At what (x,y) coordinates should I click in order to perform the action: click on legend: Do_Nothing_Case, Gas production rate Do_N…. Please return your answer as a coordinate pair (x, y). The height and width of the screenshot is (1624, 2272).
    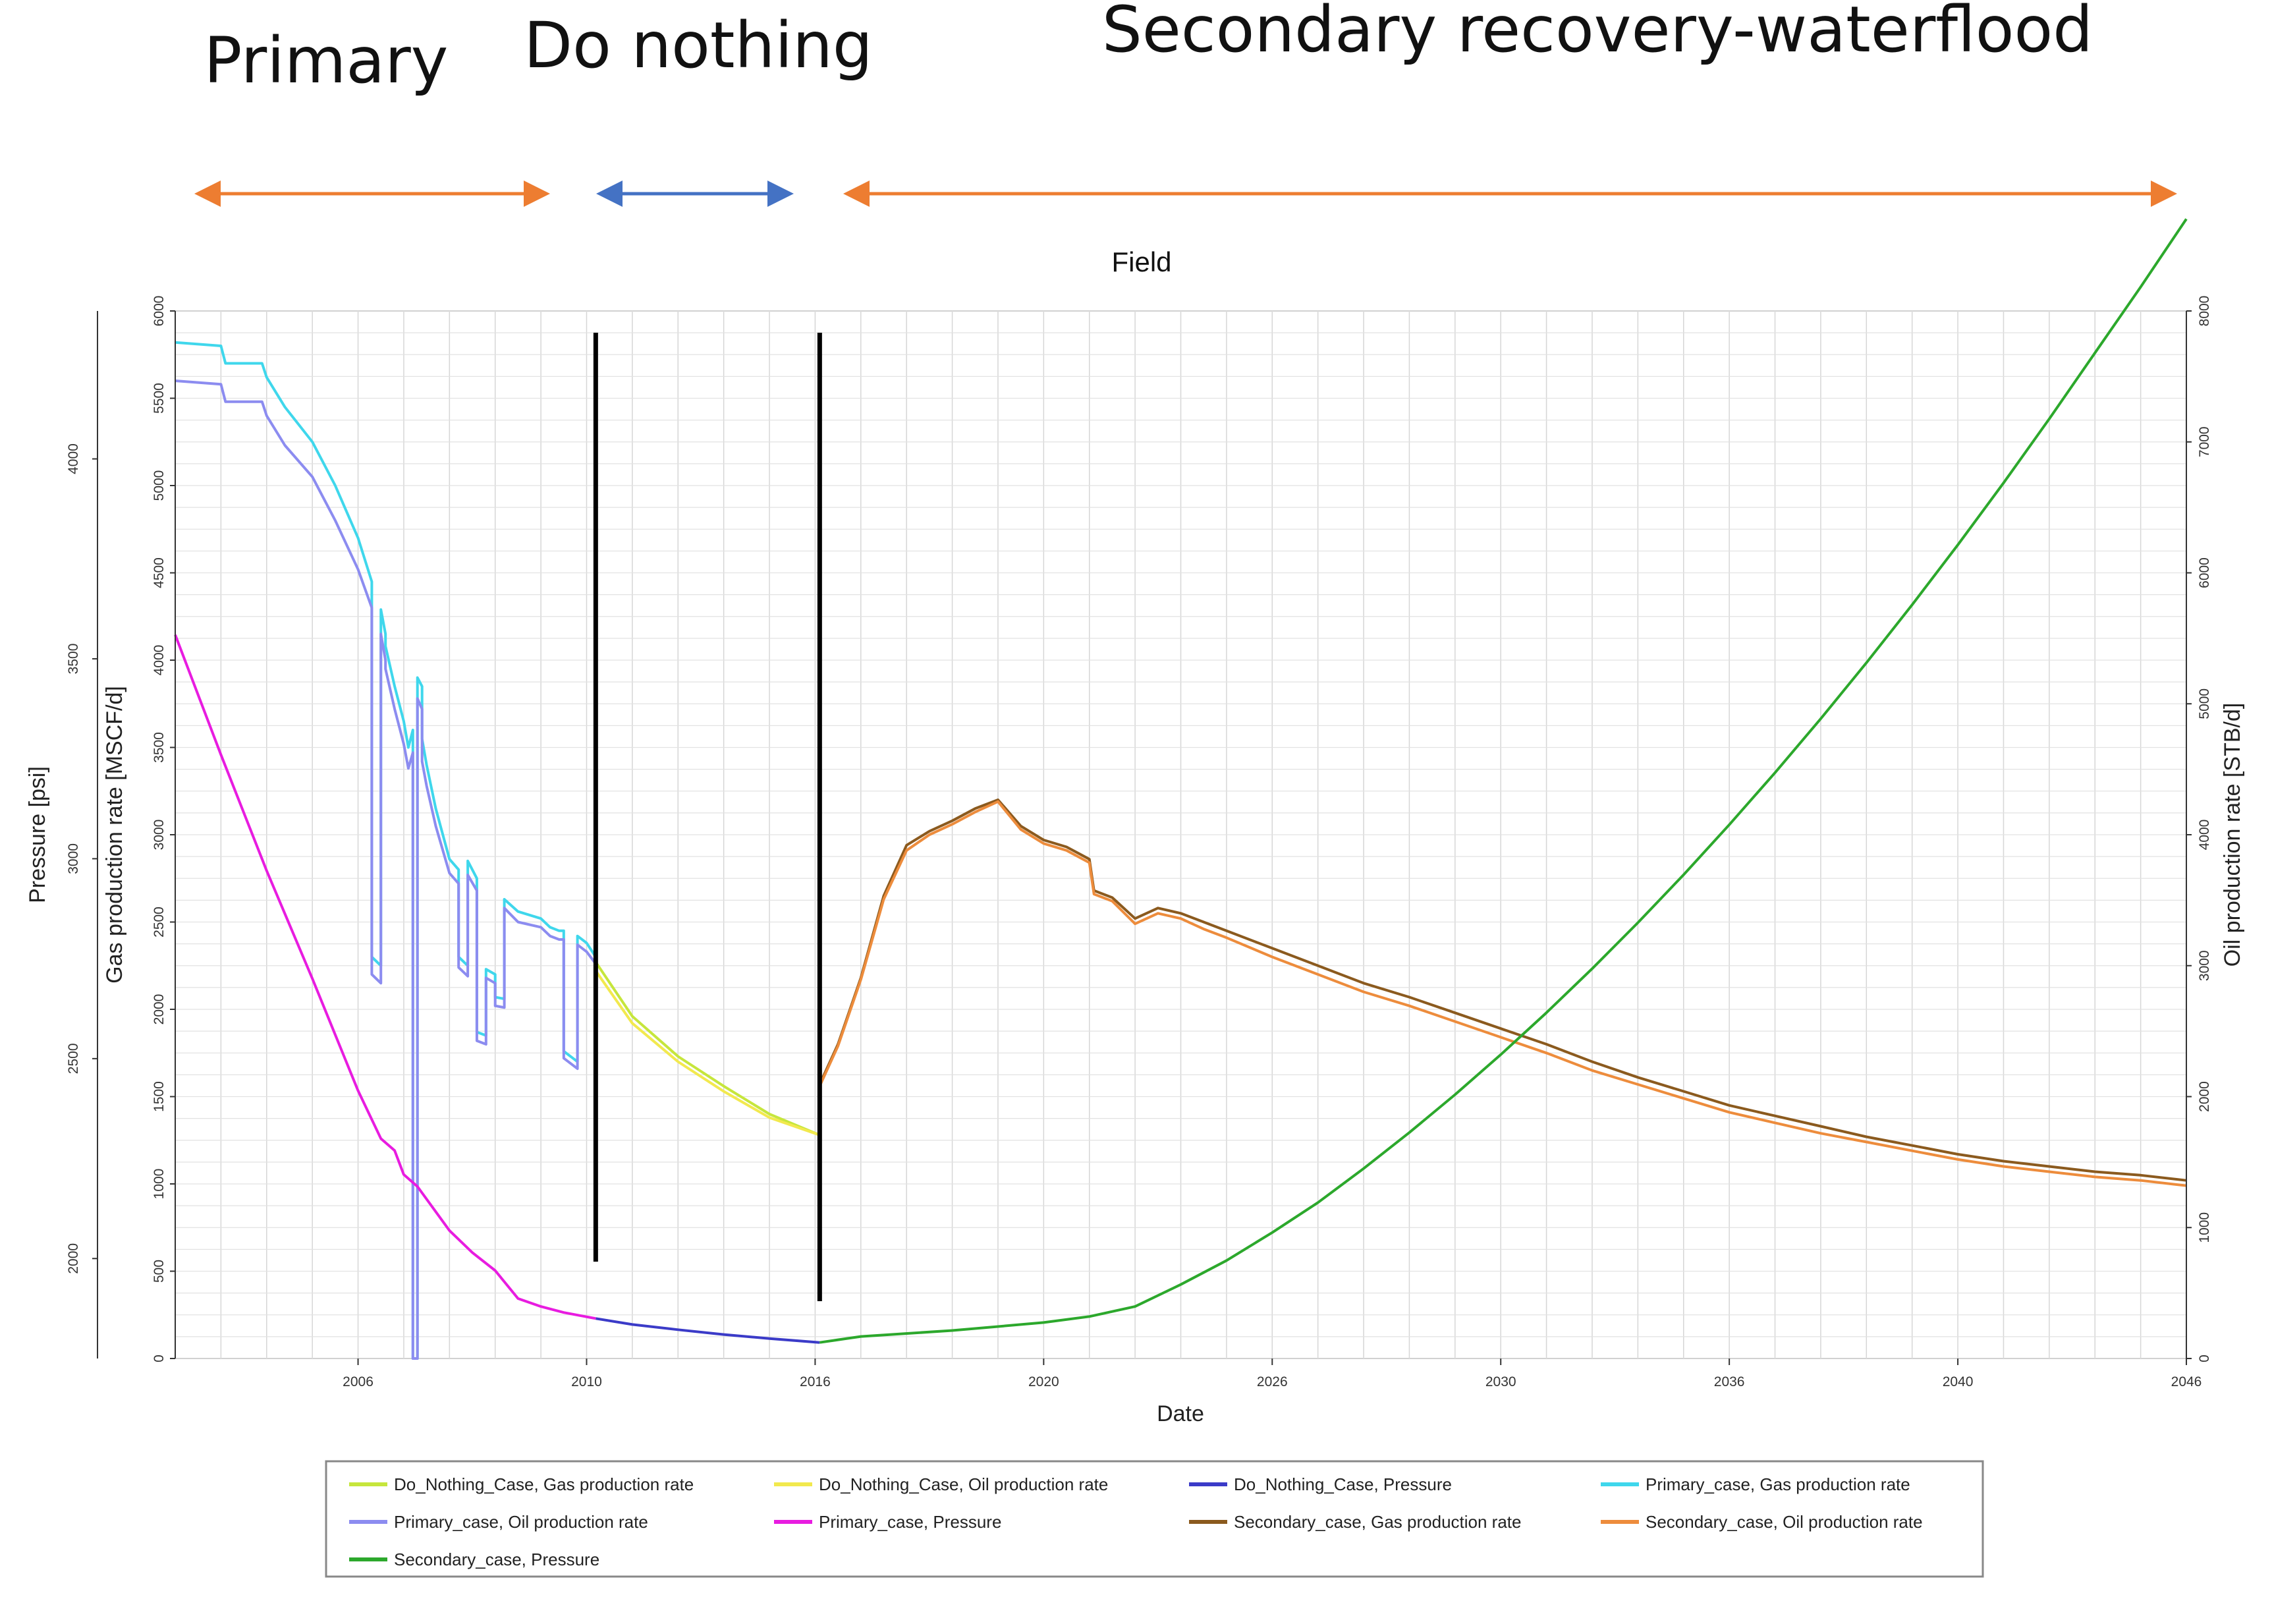
    Looking at the image, I should click on (1136, 1521).